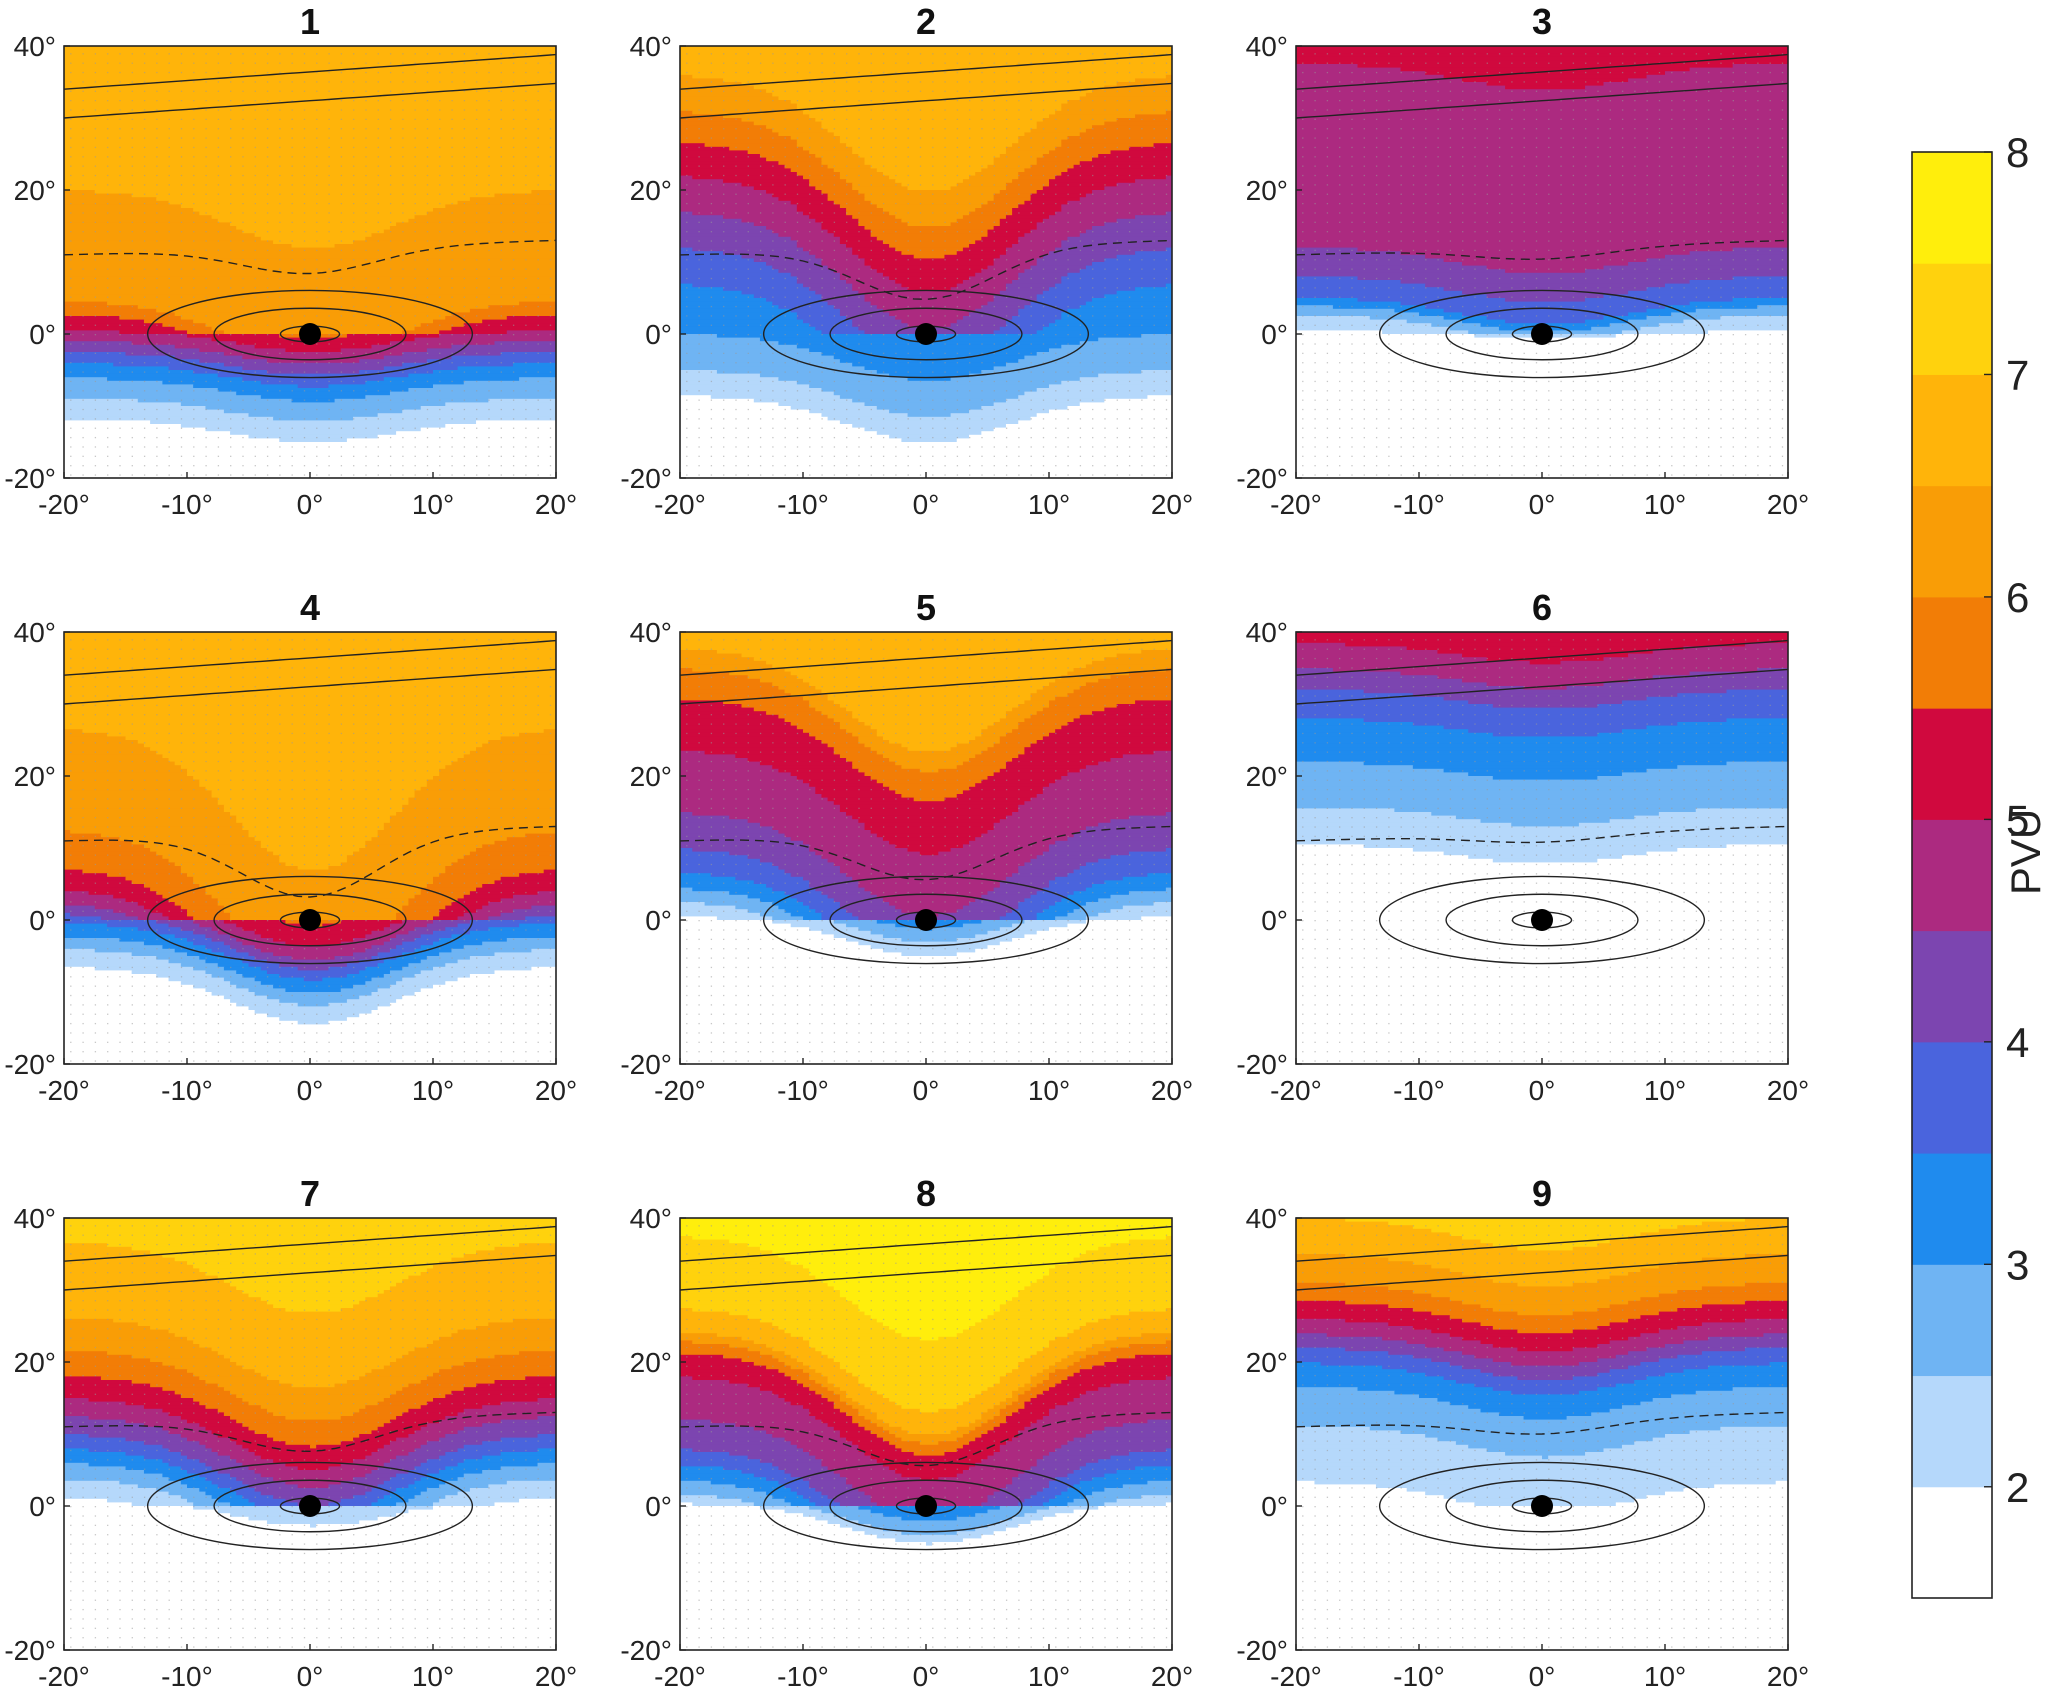  What do you see at coordinates (310, 21) in the screenshot?
I see `panel-title: 1` at bounding box center [310, 21].